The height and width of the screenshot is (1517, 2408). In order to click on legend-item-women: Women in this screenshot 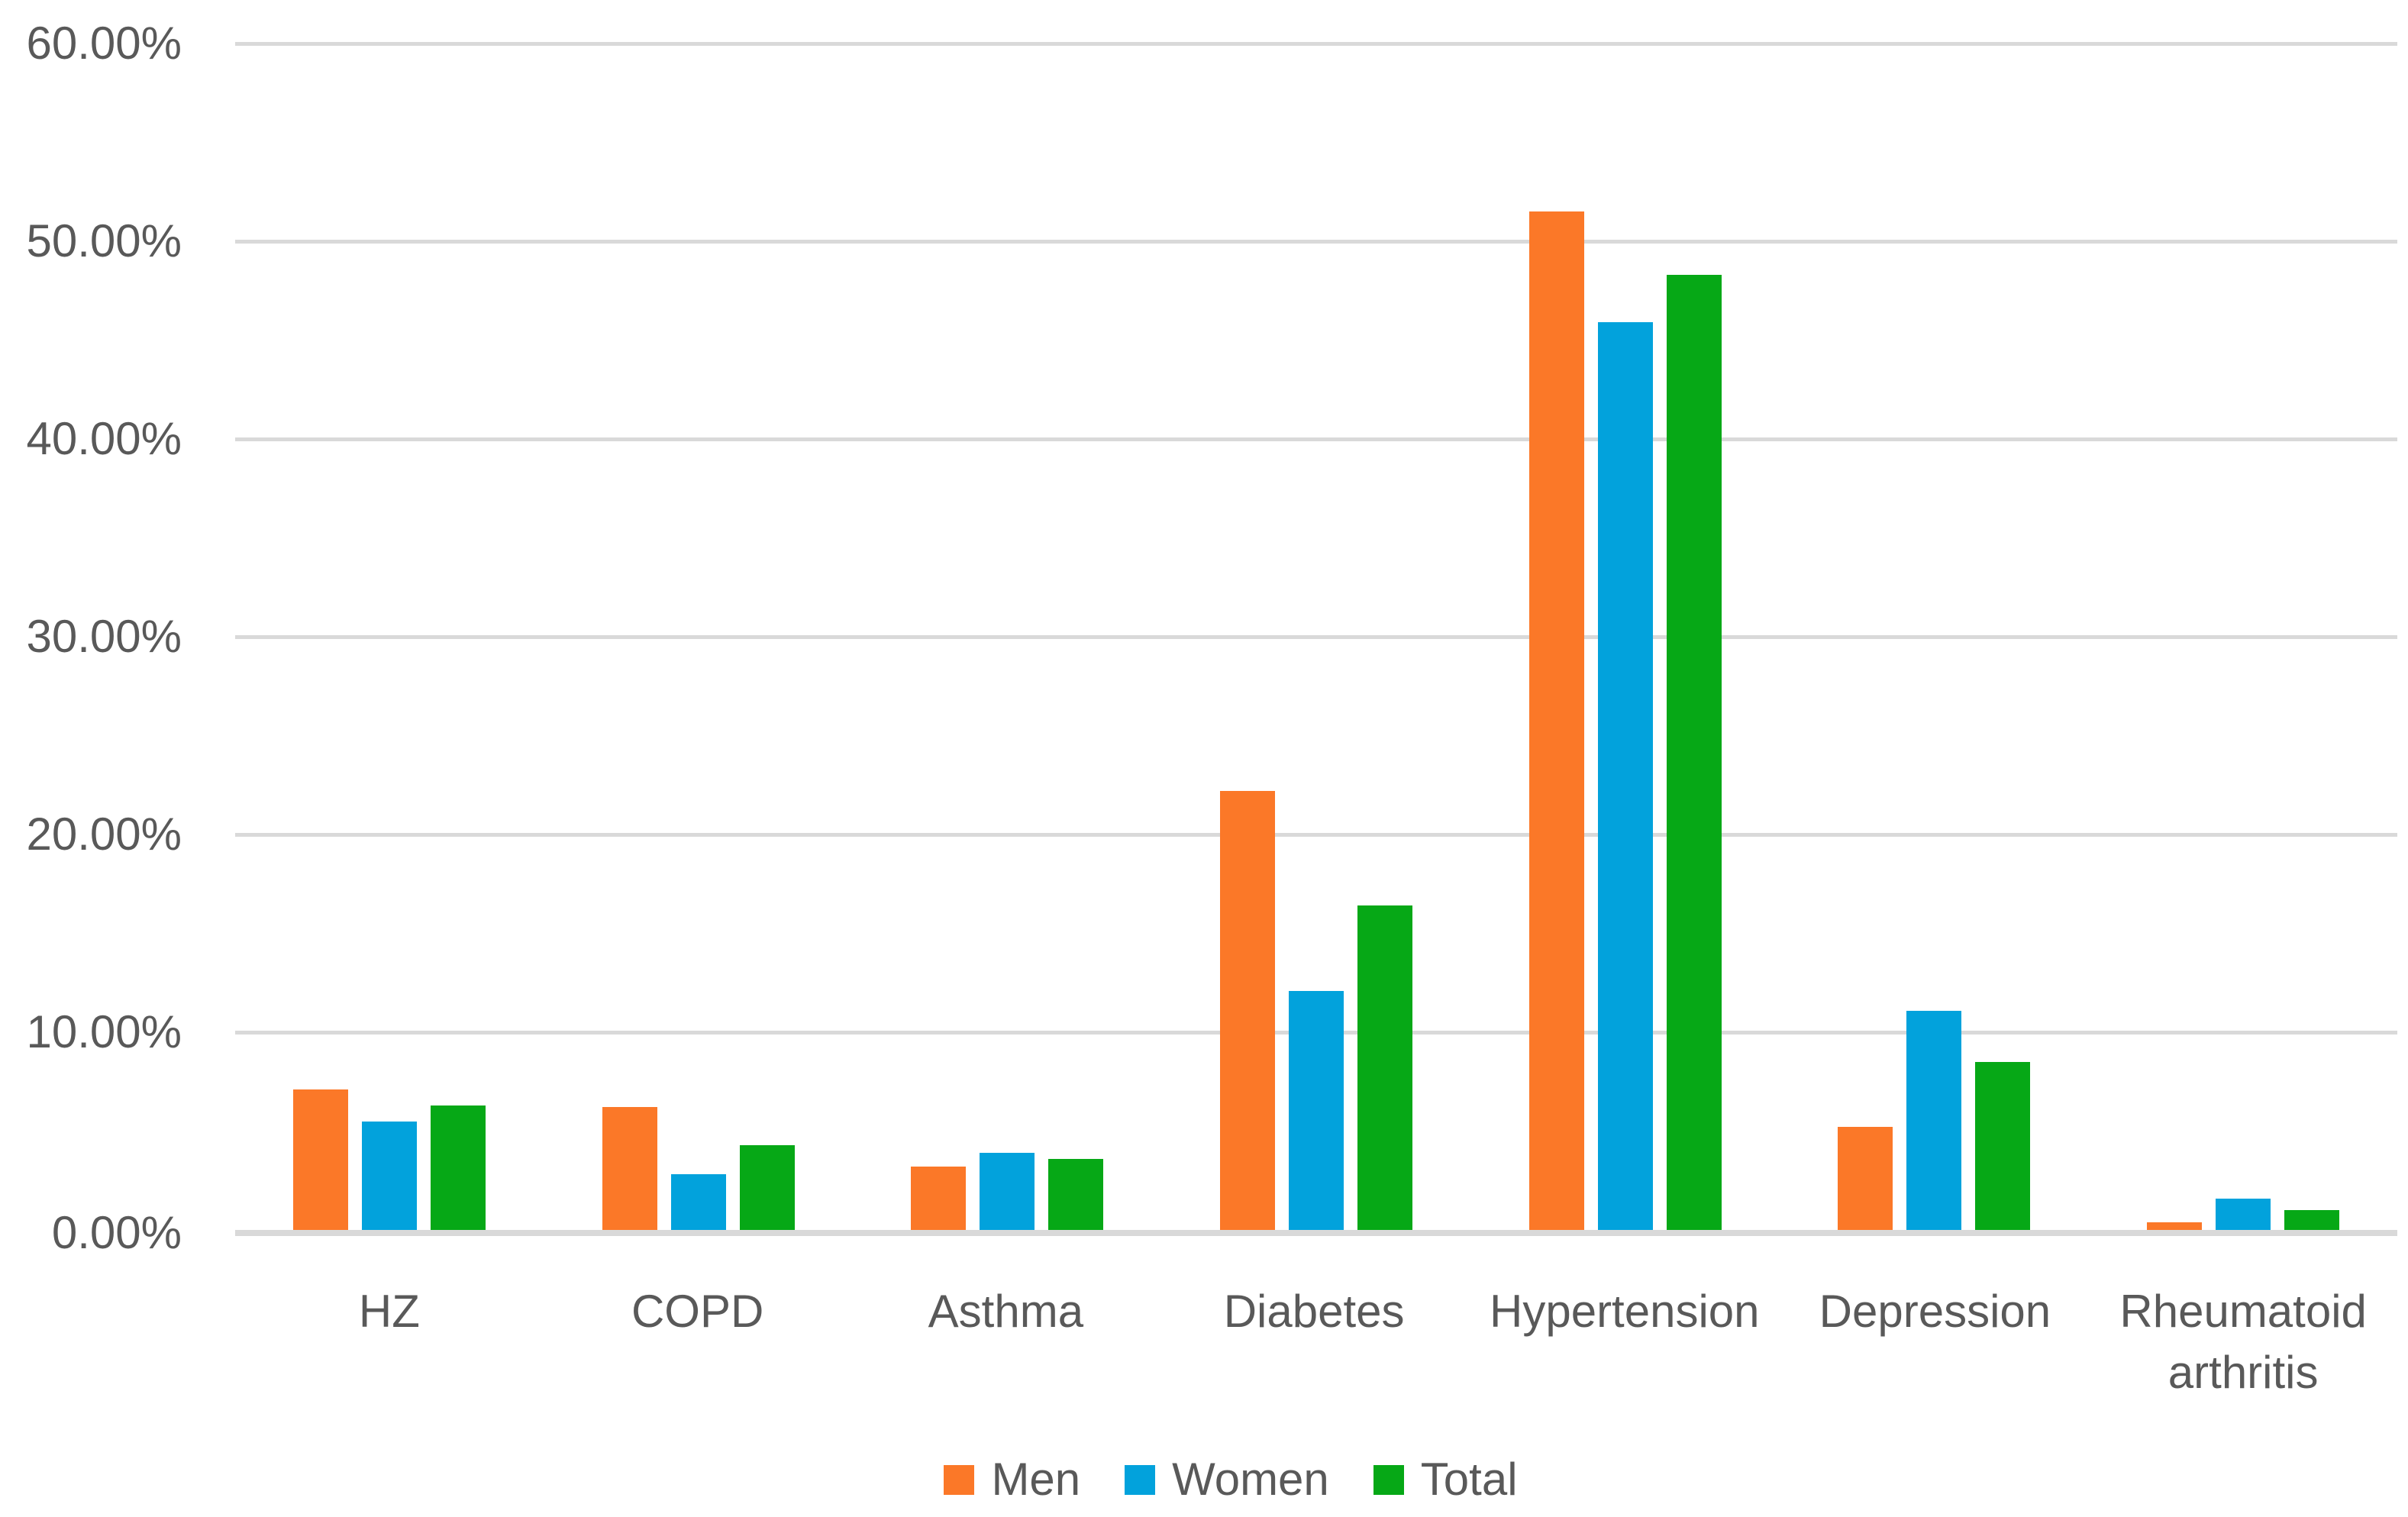, I will do `click(1227, 1479)`.